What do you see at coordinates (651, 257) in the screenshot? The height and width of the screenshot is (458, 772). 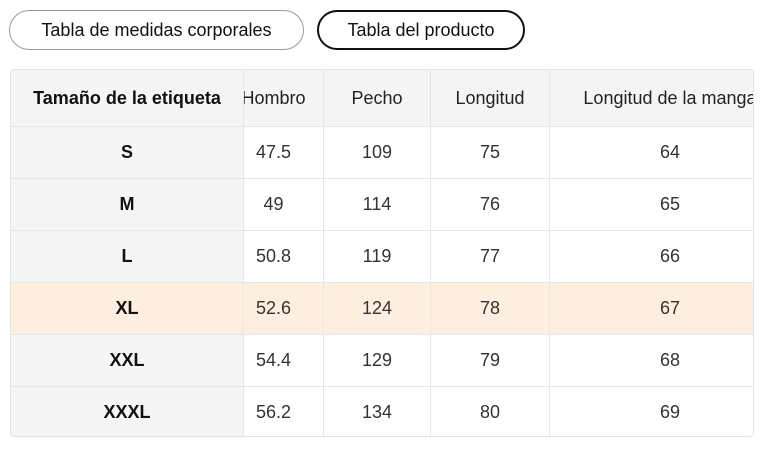 I see `measure-cell: 66` at bounding box center [651, 257].